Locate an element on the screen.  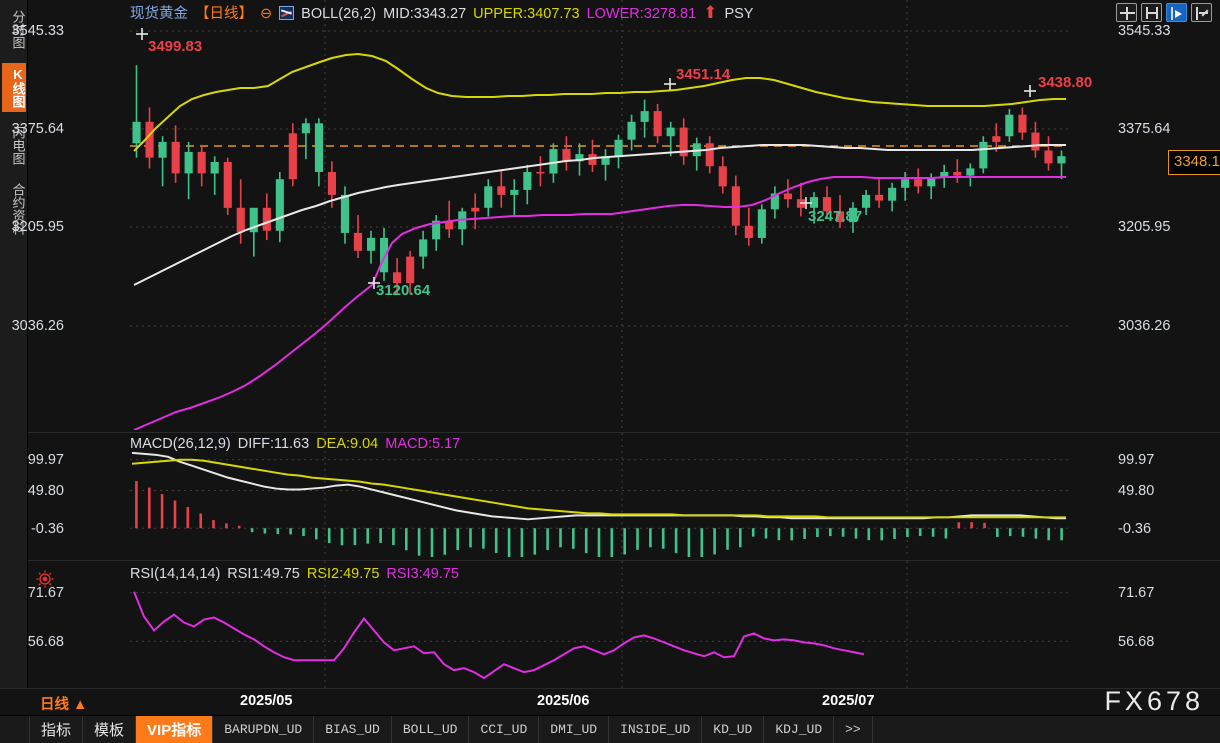
toolbar-item-inside: INSIDE_UD is located at coordinates (656, 729).